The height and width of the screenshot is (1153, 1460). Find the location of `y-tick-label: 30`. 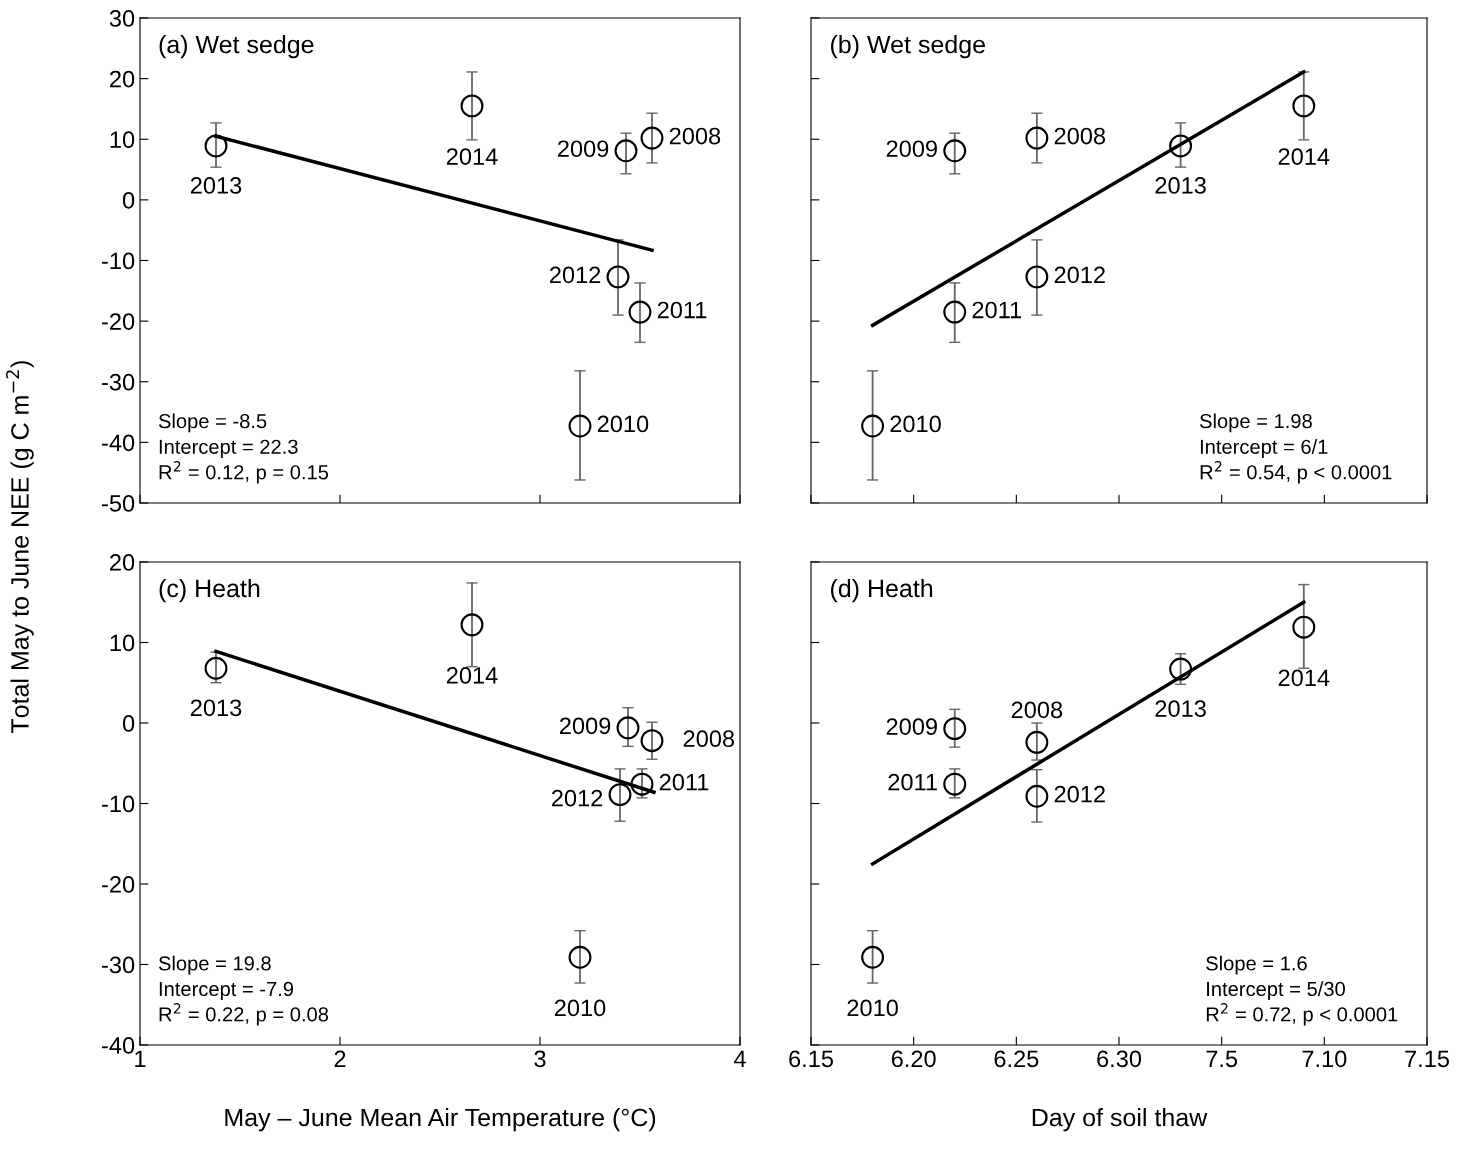

y-tick-label: 30 is located at coordinates (122, 18).